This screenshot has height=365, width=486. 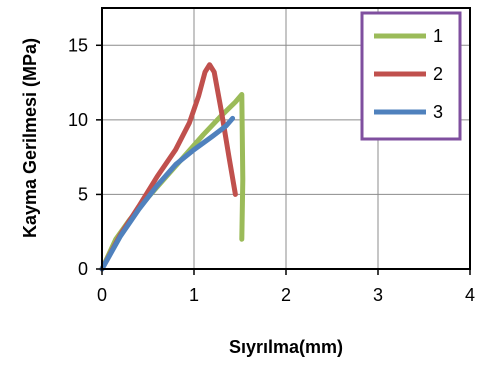 What do you see at coordinates (194, 295) in the screenshot?
I see `x-tick-label: 1` at bounding box center [194, 295].